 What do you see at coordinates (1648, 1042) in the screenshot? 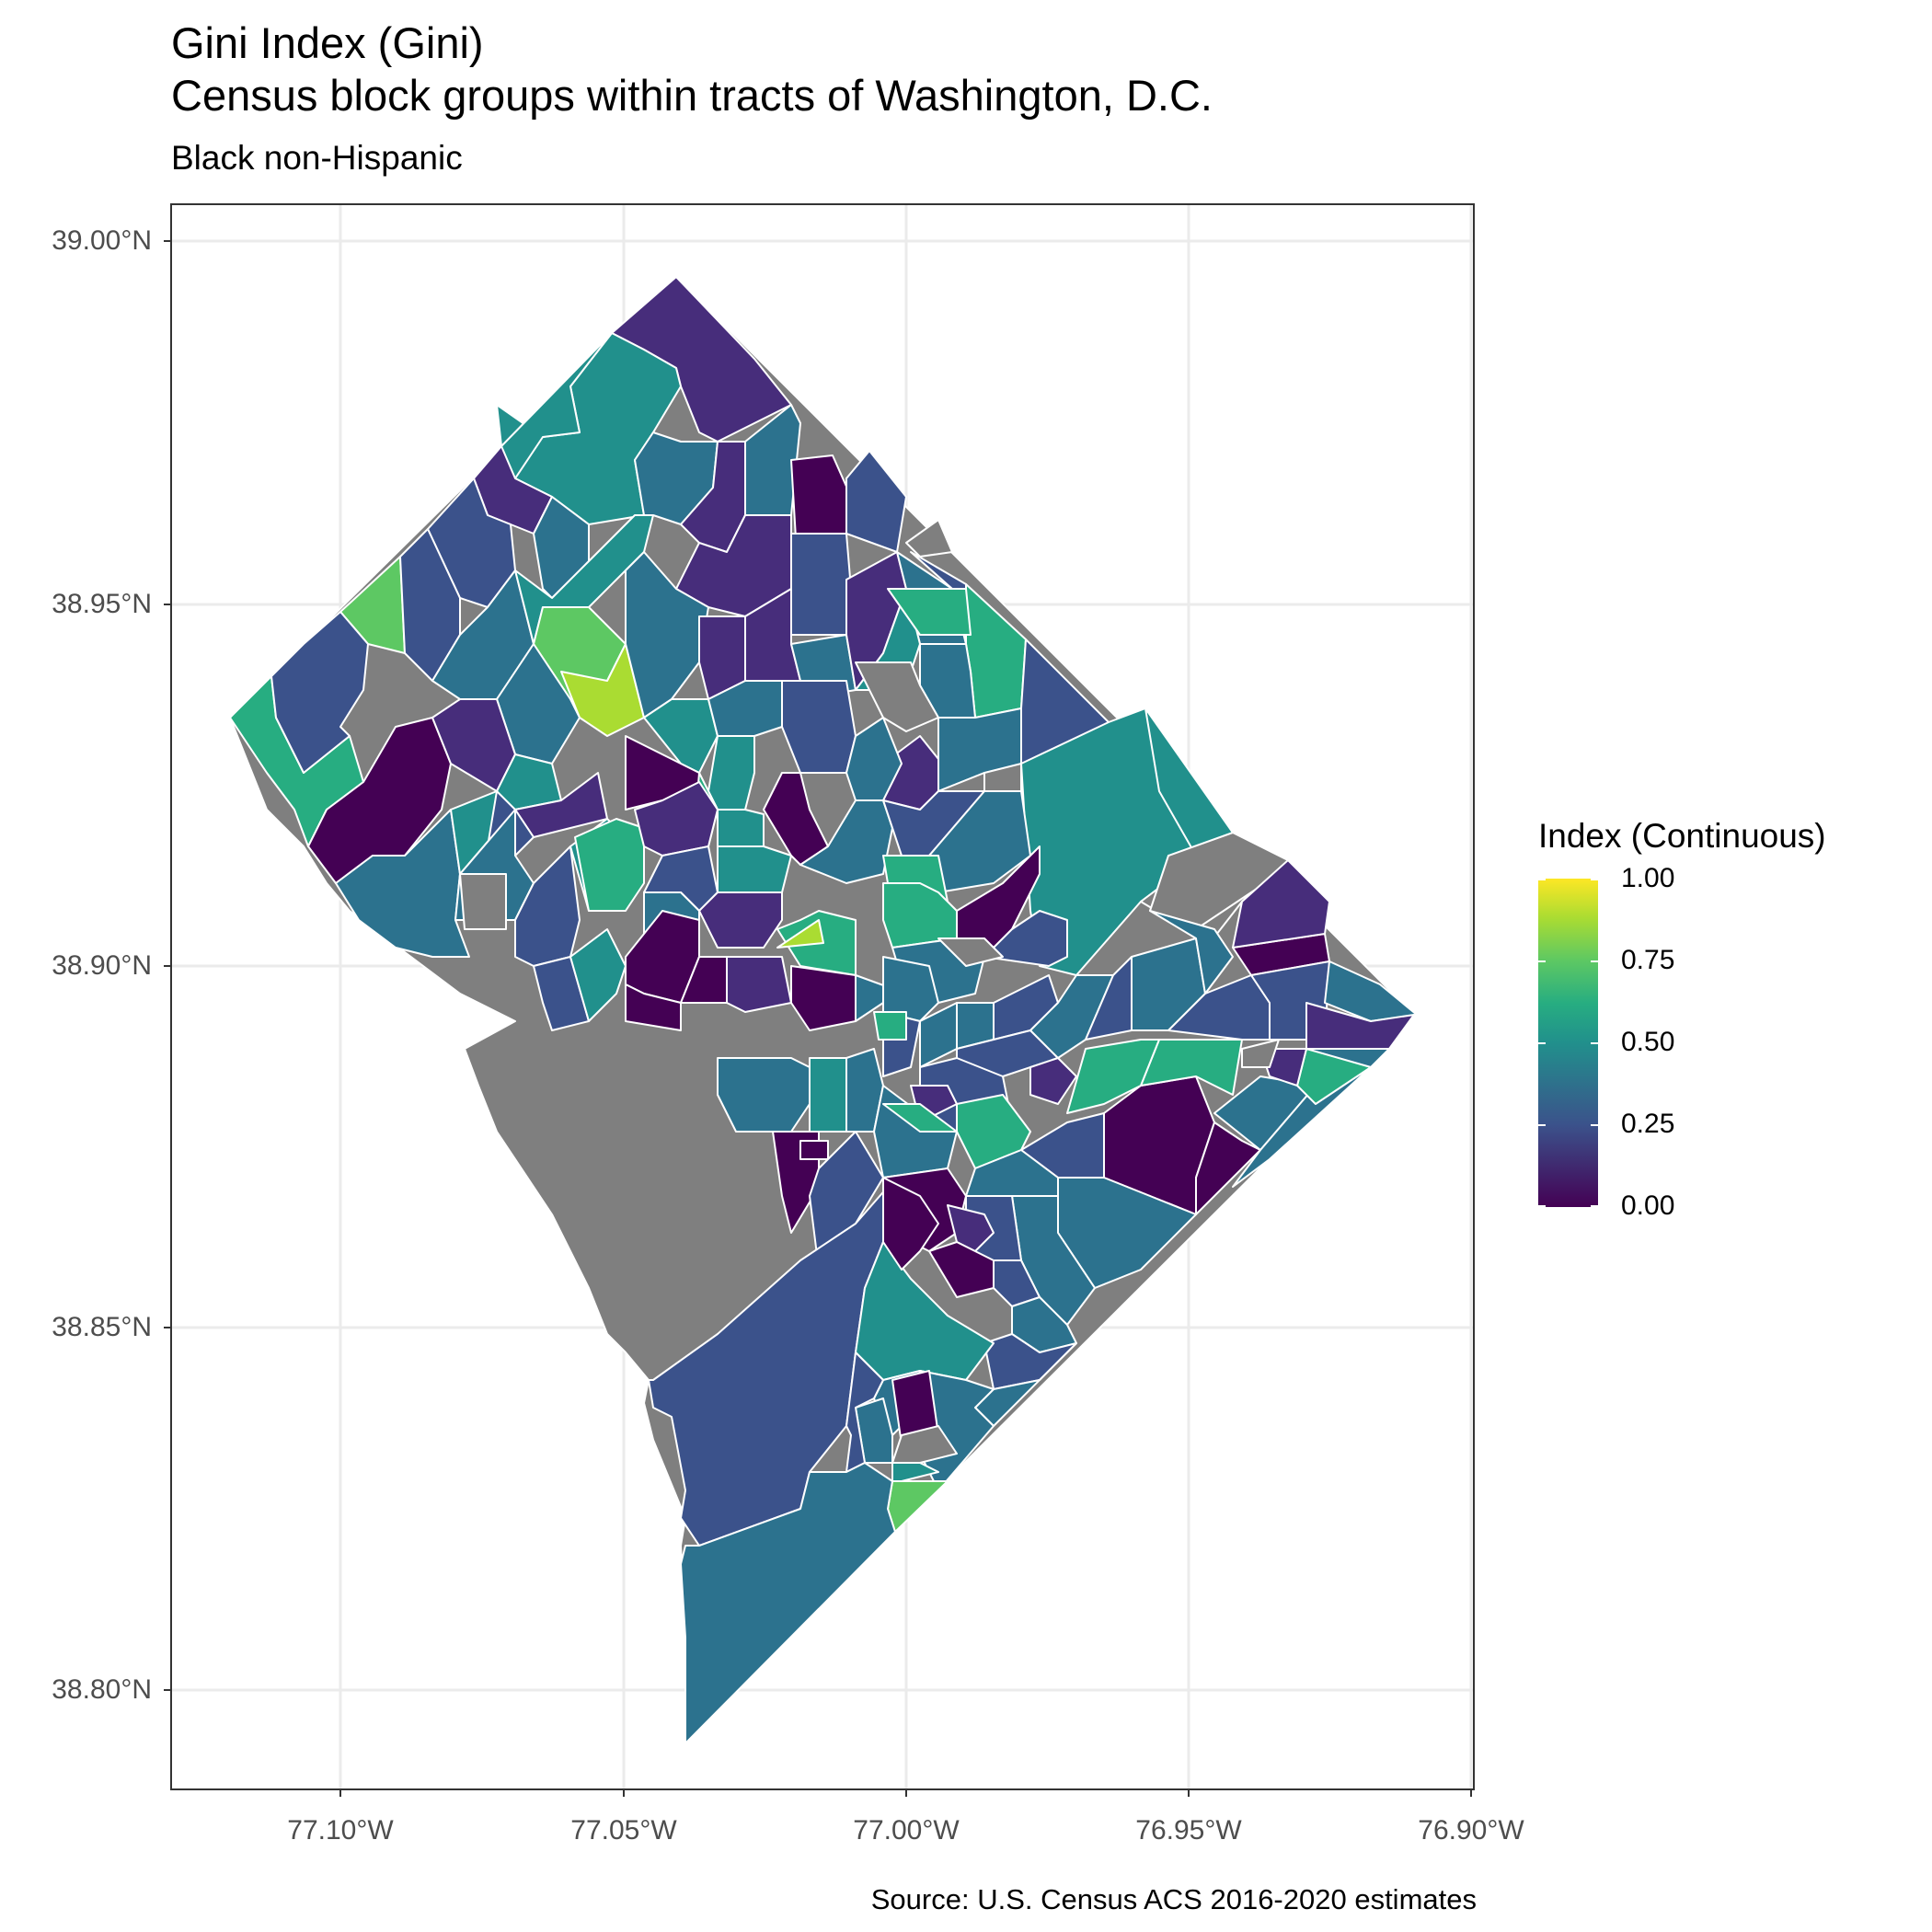
I see `legend-label: 0.50` at bounding box center [1648, 1042].